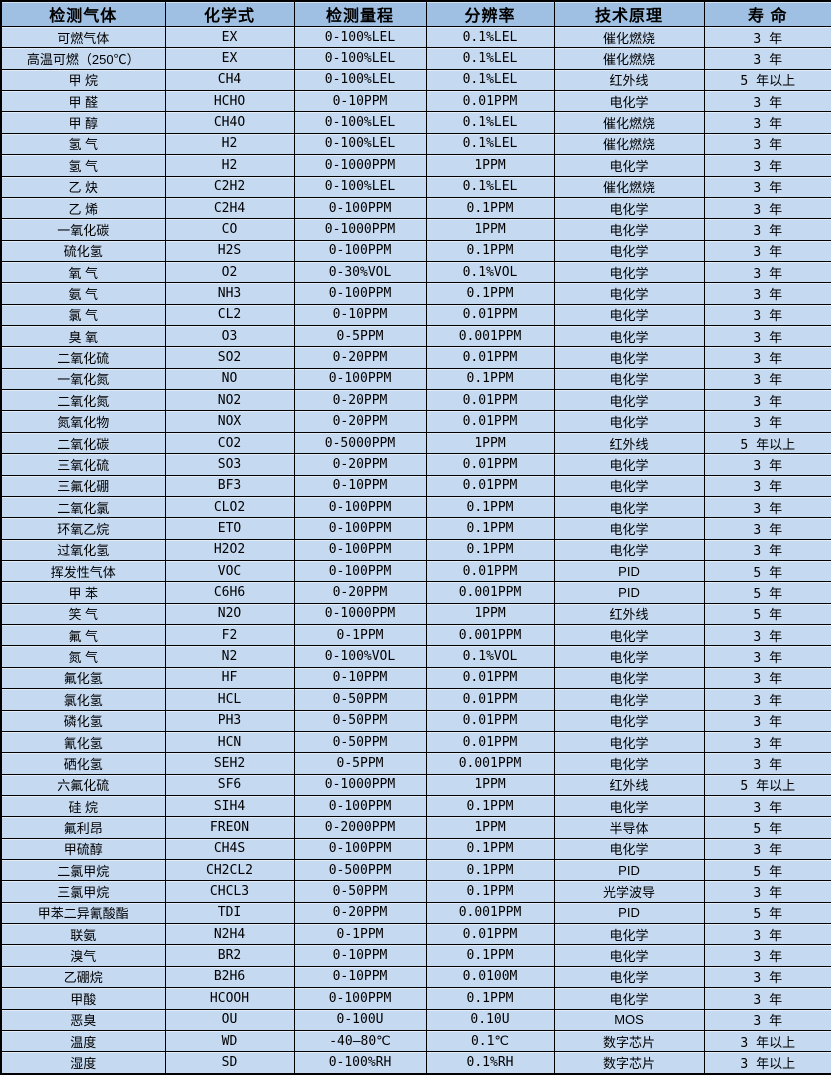  I want to click on table-cell: 0-100%VOL, so click(360, 656).